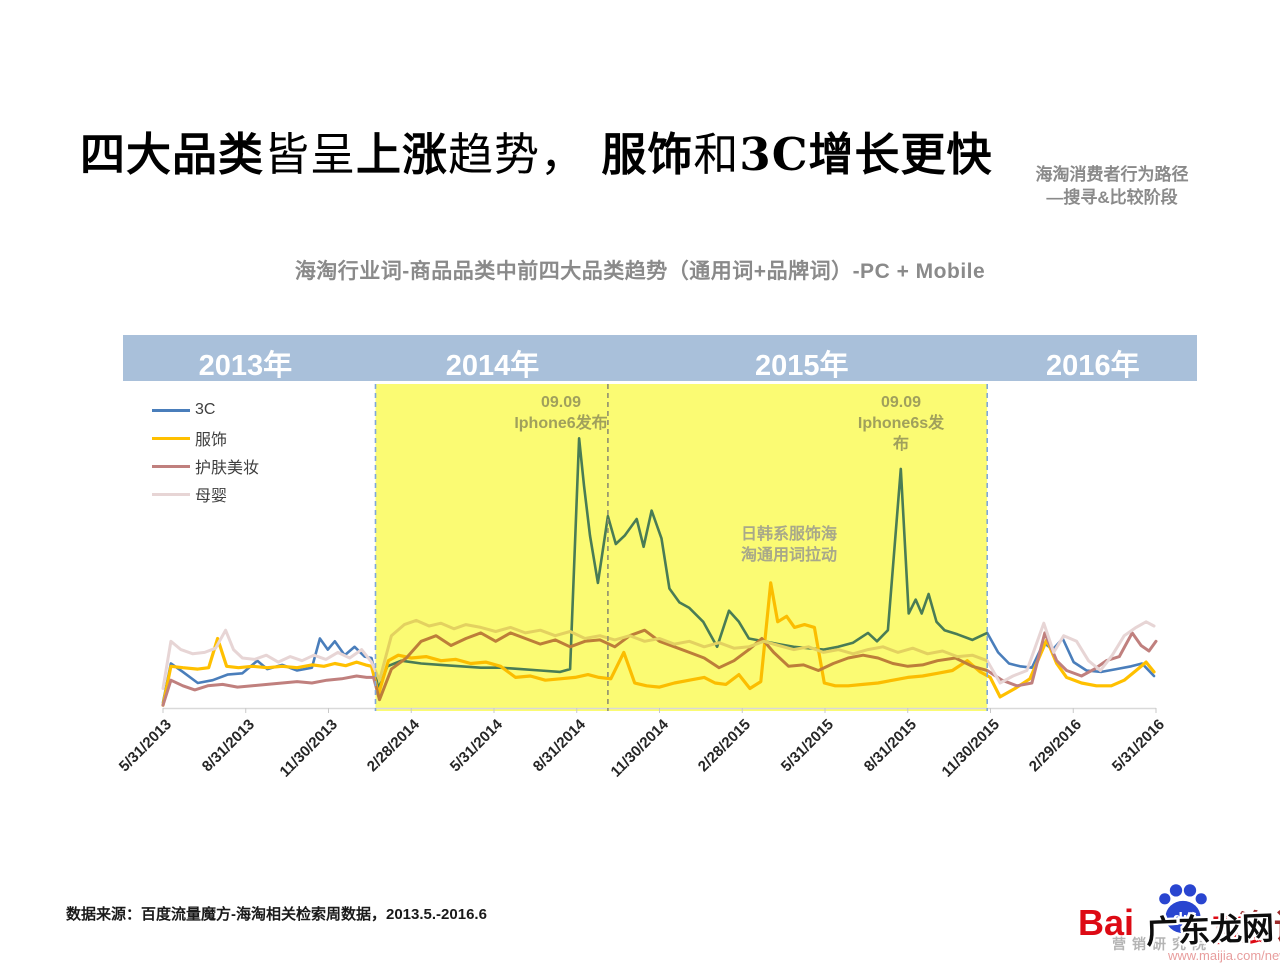 Image resolution: width=1280 pixels, height=963 pixels. What do you see at coordinates (647, 155) in the screenshot?
I see `title-segment: 服饰` at bounding box center [647, 155].